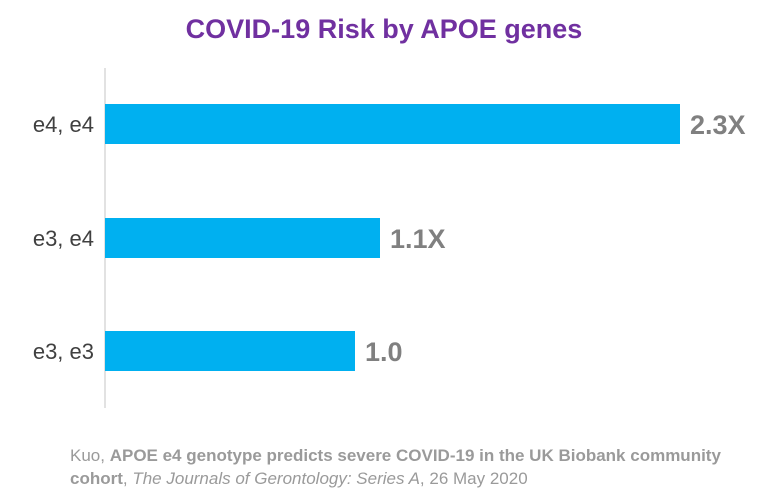 Image resolution: width=768 pixels, height=502 pixels. I want to click on category-label: e3, e4, so click(63, 238).